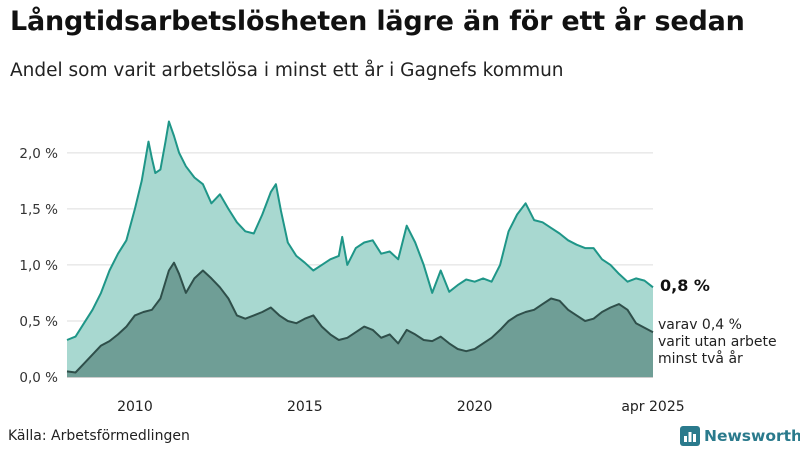  What do you see at coordinates (38, 210) in the screenshot?
I see `y-tick-label: 1,5 %` at bounding box center [38, 210].